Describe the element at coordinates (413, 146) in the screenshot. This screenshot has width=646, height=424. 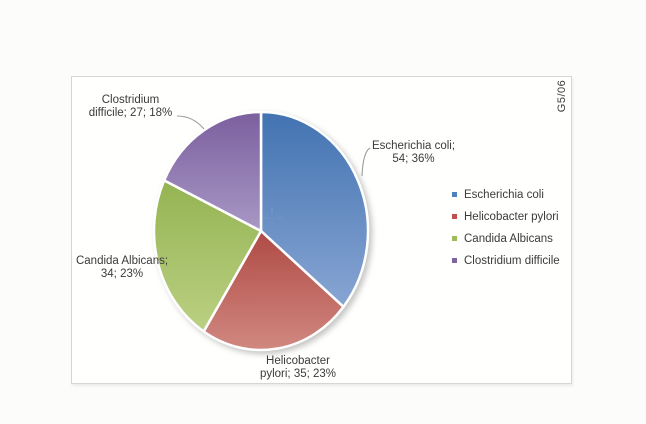
I see `data-label-line: Escherichia coli;` at that location.